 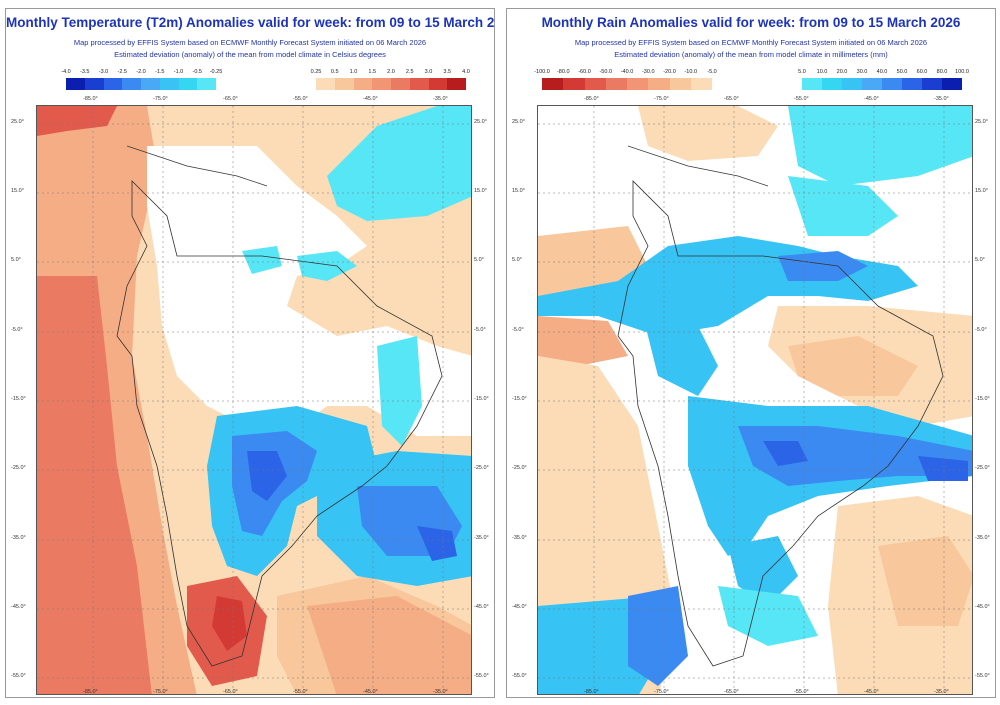 What do you see at coordinates (678, 346) in the screenshot?
I see `rain-wet-andes-north` at bounding box center [678, 346].